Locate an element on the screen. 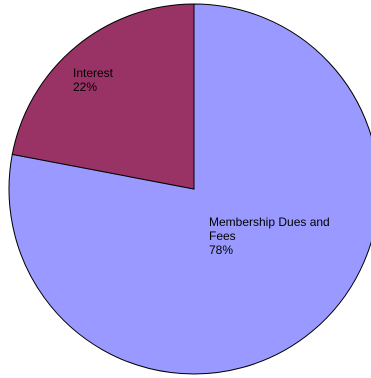 This screenshot has height=378, width=371. data-label-interest: Interest 22% is located at coordinates (93, 80).